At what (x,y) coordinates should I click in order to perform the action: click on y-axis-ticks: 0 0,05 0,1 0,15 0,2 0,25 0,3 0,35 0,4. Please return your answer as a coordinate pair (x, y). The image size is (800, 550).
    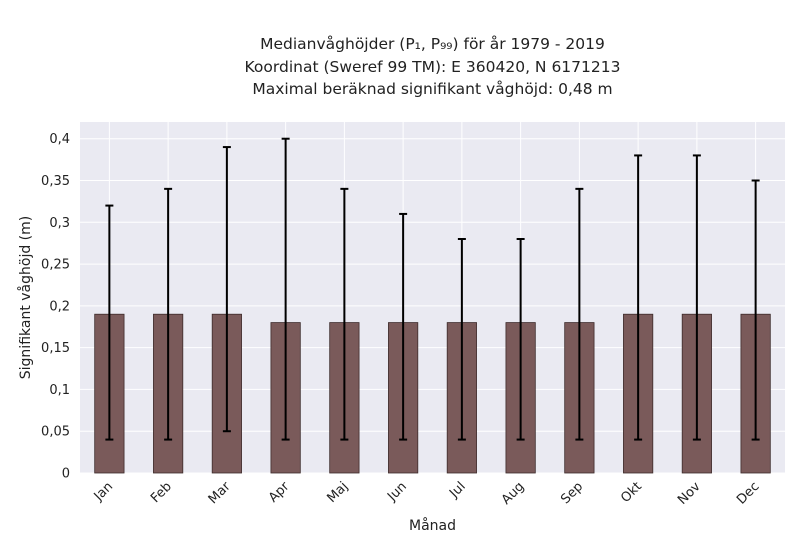
    Looking at the image, I should click on (55, 306).